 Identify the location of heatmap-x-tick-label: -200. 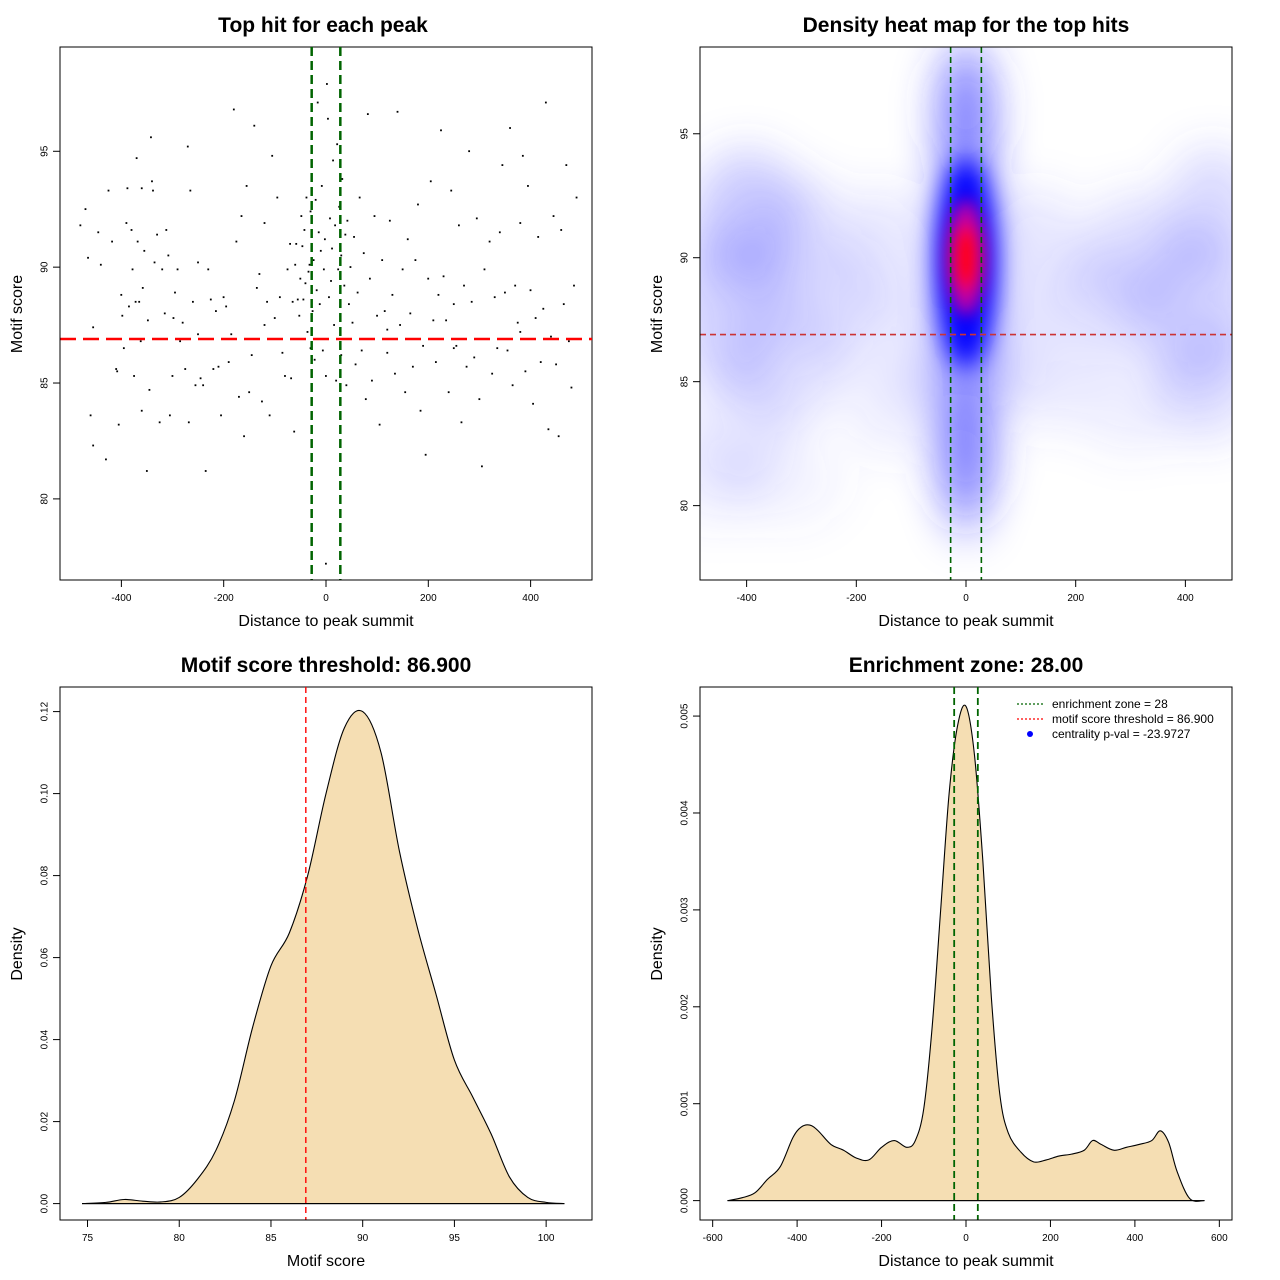
(856, 598).